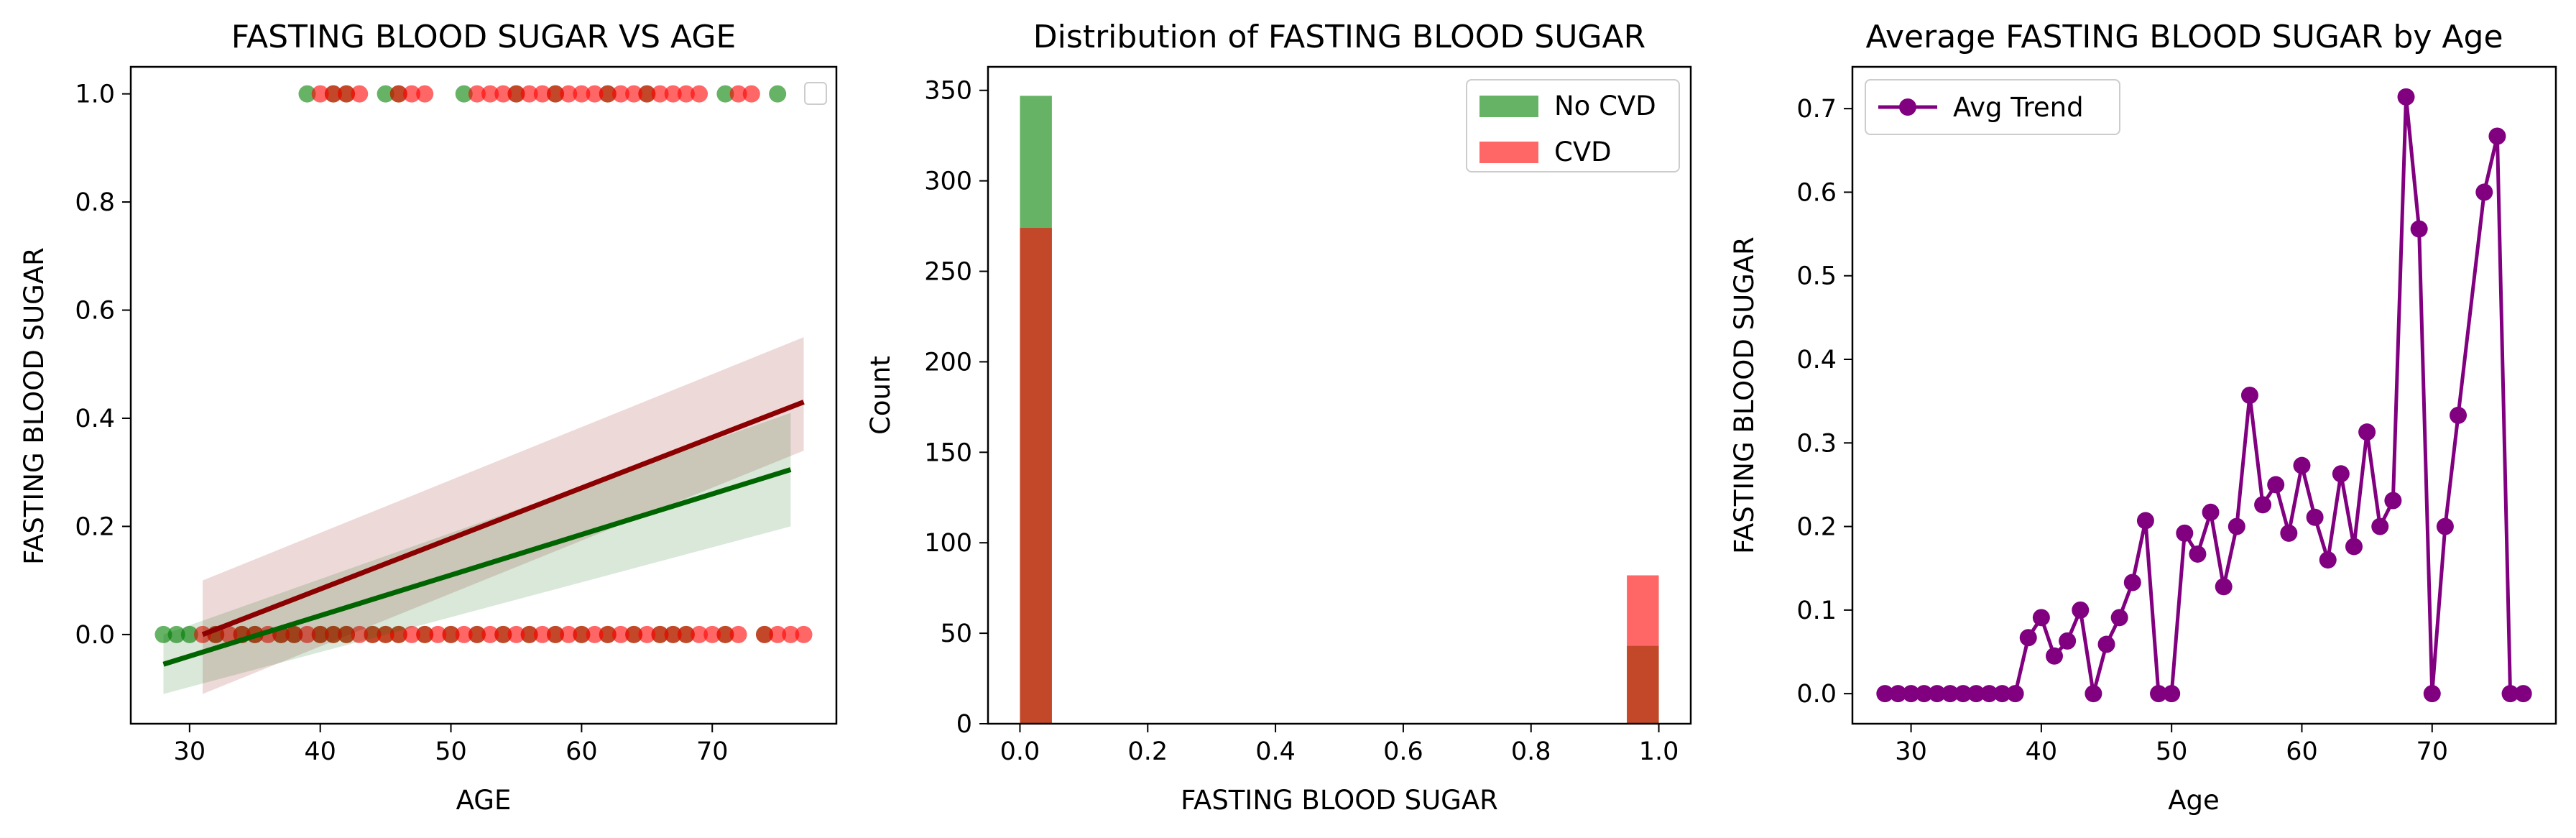 This screenshot has width=2576, height=838. I want to click on legend-swatch, so click(1508, 106).